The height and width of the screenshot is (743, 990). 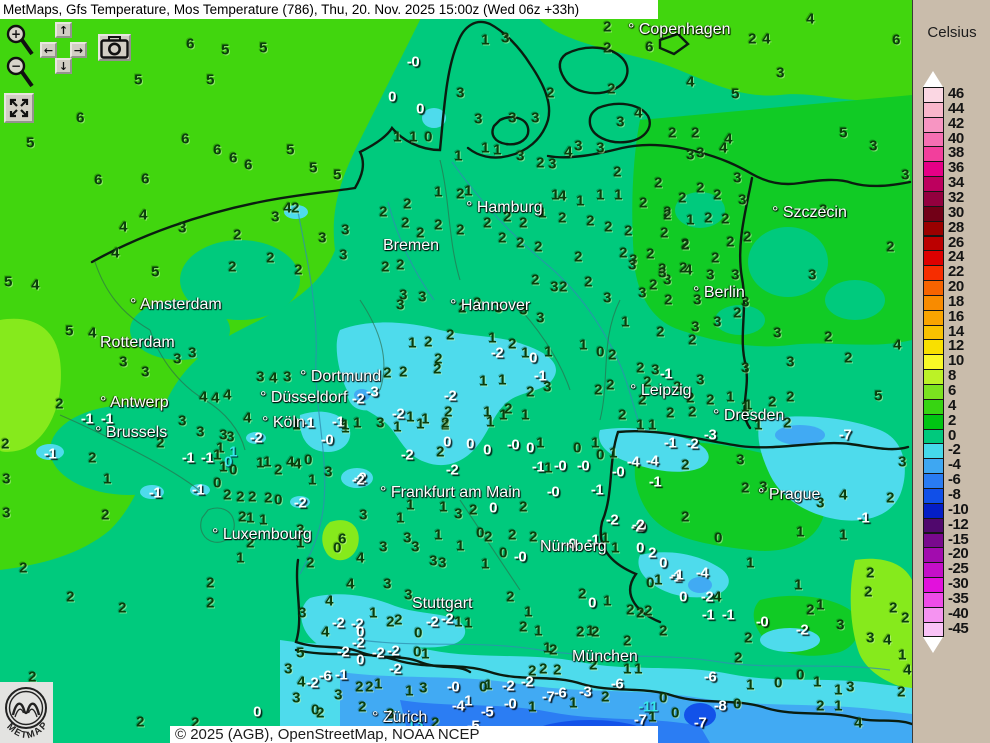 I want to click on temp-value: -0, so click(x=583, y=466).